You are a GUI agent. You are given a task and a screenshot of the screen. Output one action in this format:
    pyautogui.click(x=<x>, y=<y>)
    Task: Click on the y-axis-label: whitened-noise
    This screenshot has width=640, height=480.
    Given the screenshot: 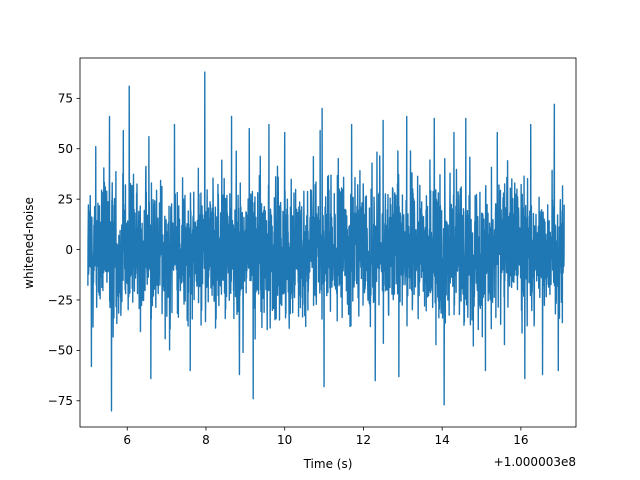 What is the action you would take?
    pyautogui.click(x=29, y=243)
    